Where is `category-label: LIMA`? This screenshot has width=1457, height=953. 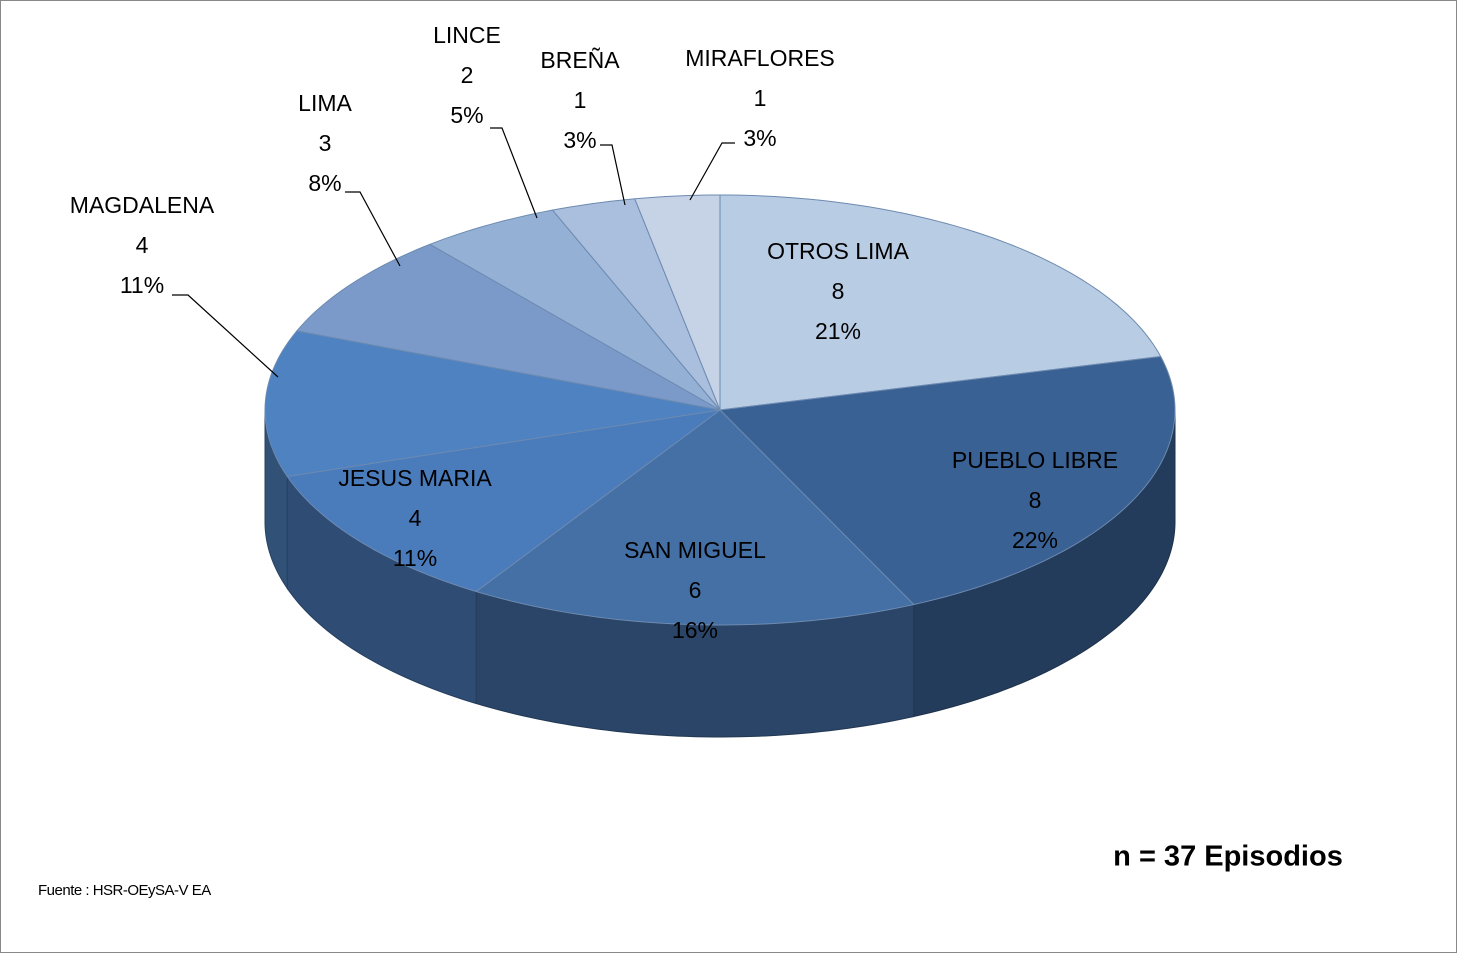 category-label: LIMA is located at coordinates (325, 103).